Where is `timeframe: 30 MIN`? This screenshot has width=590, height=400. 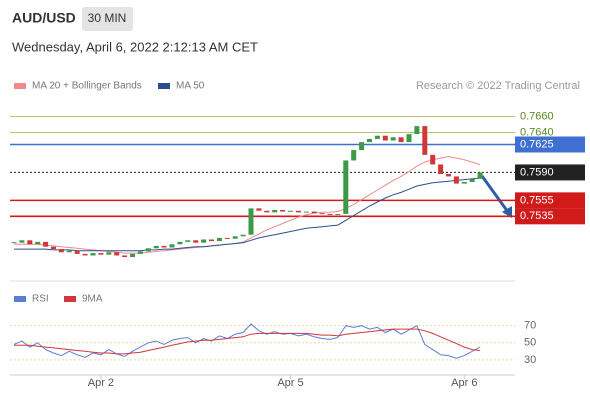
timeframe: 30 MIN is located at coordinates (107, 18).